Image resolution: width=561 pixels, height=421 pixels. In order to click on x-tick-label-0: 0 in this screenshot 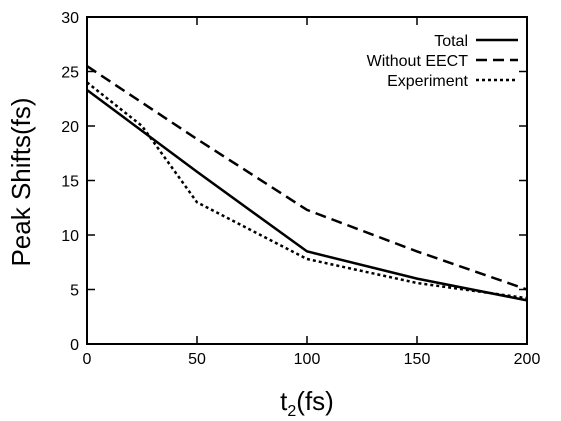, I will do `click(87, 359)`.